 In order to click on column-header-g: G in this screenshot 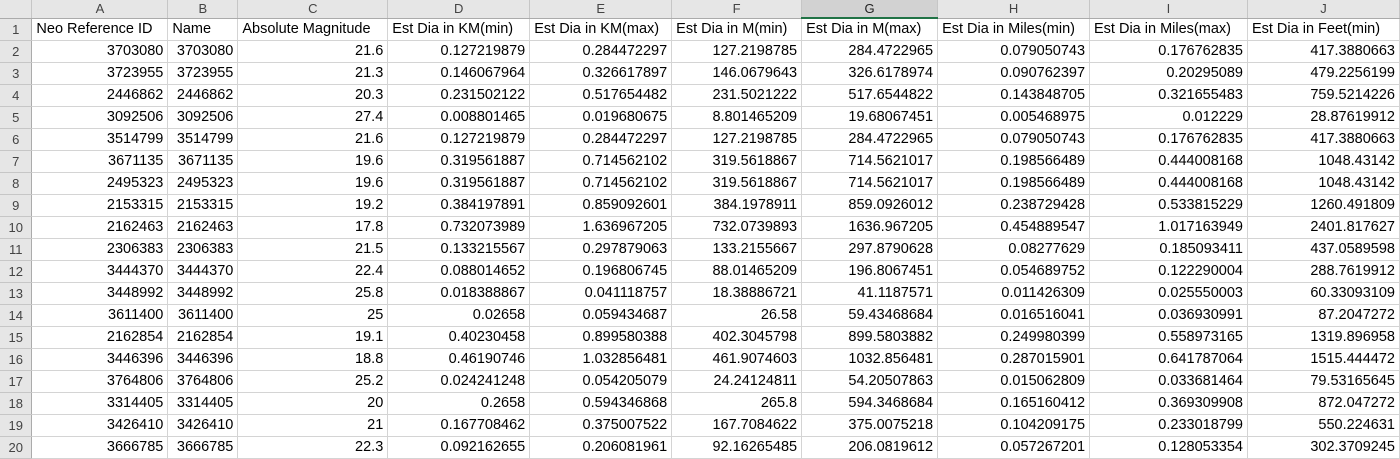, I will do `click(870, 9)`.